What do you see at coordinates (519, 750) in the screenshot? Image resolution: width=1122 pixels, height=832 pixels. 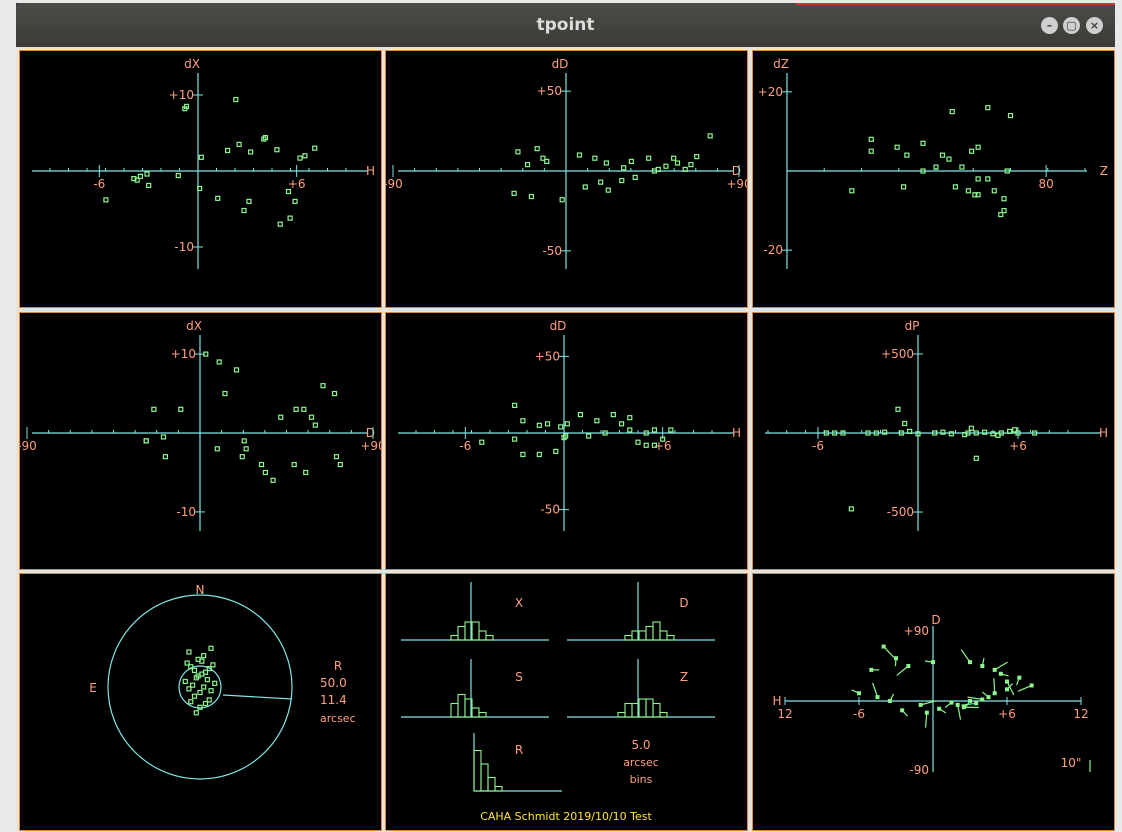 I see `histogram-label: R` at bounding box center [519, 750].